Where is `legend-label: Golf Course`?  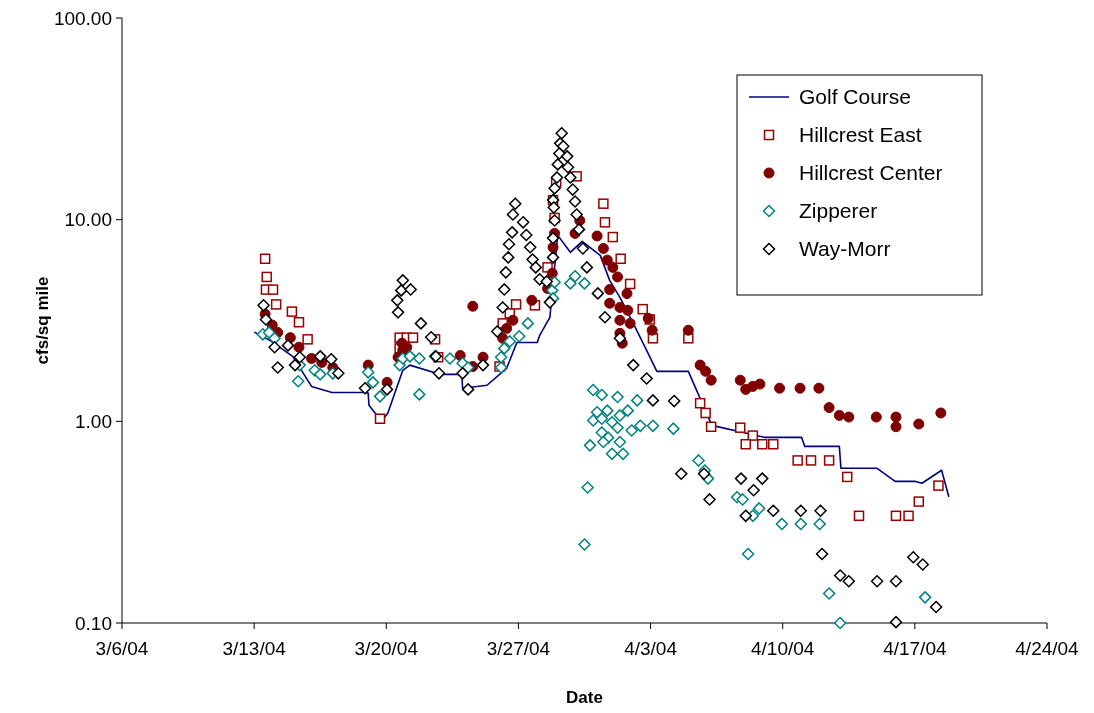 legend-label: Golf Course is located at coordinates (855, 97).